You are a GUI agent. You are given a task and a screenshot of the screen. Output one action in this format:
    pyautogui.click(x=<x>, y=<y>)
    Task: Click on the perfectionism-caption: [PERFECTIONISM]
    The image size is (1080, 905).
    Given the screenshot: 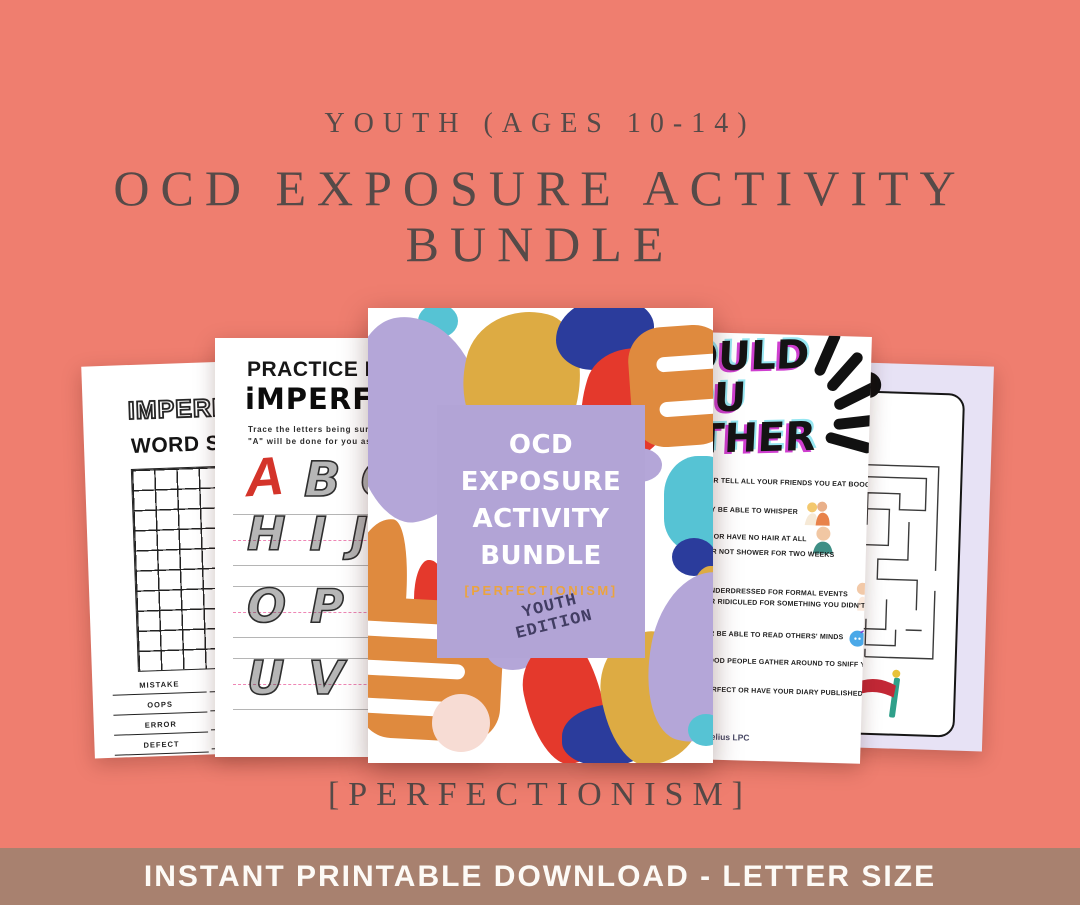 What is the action you would take?
    pyautogui.click(x=540, y=794)
    